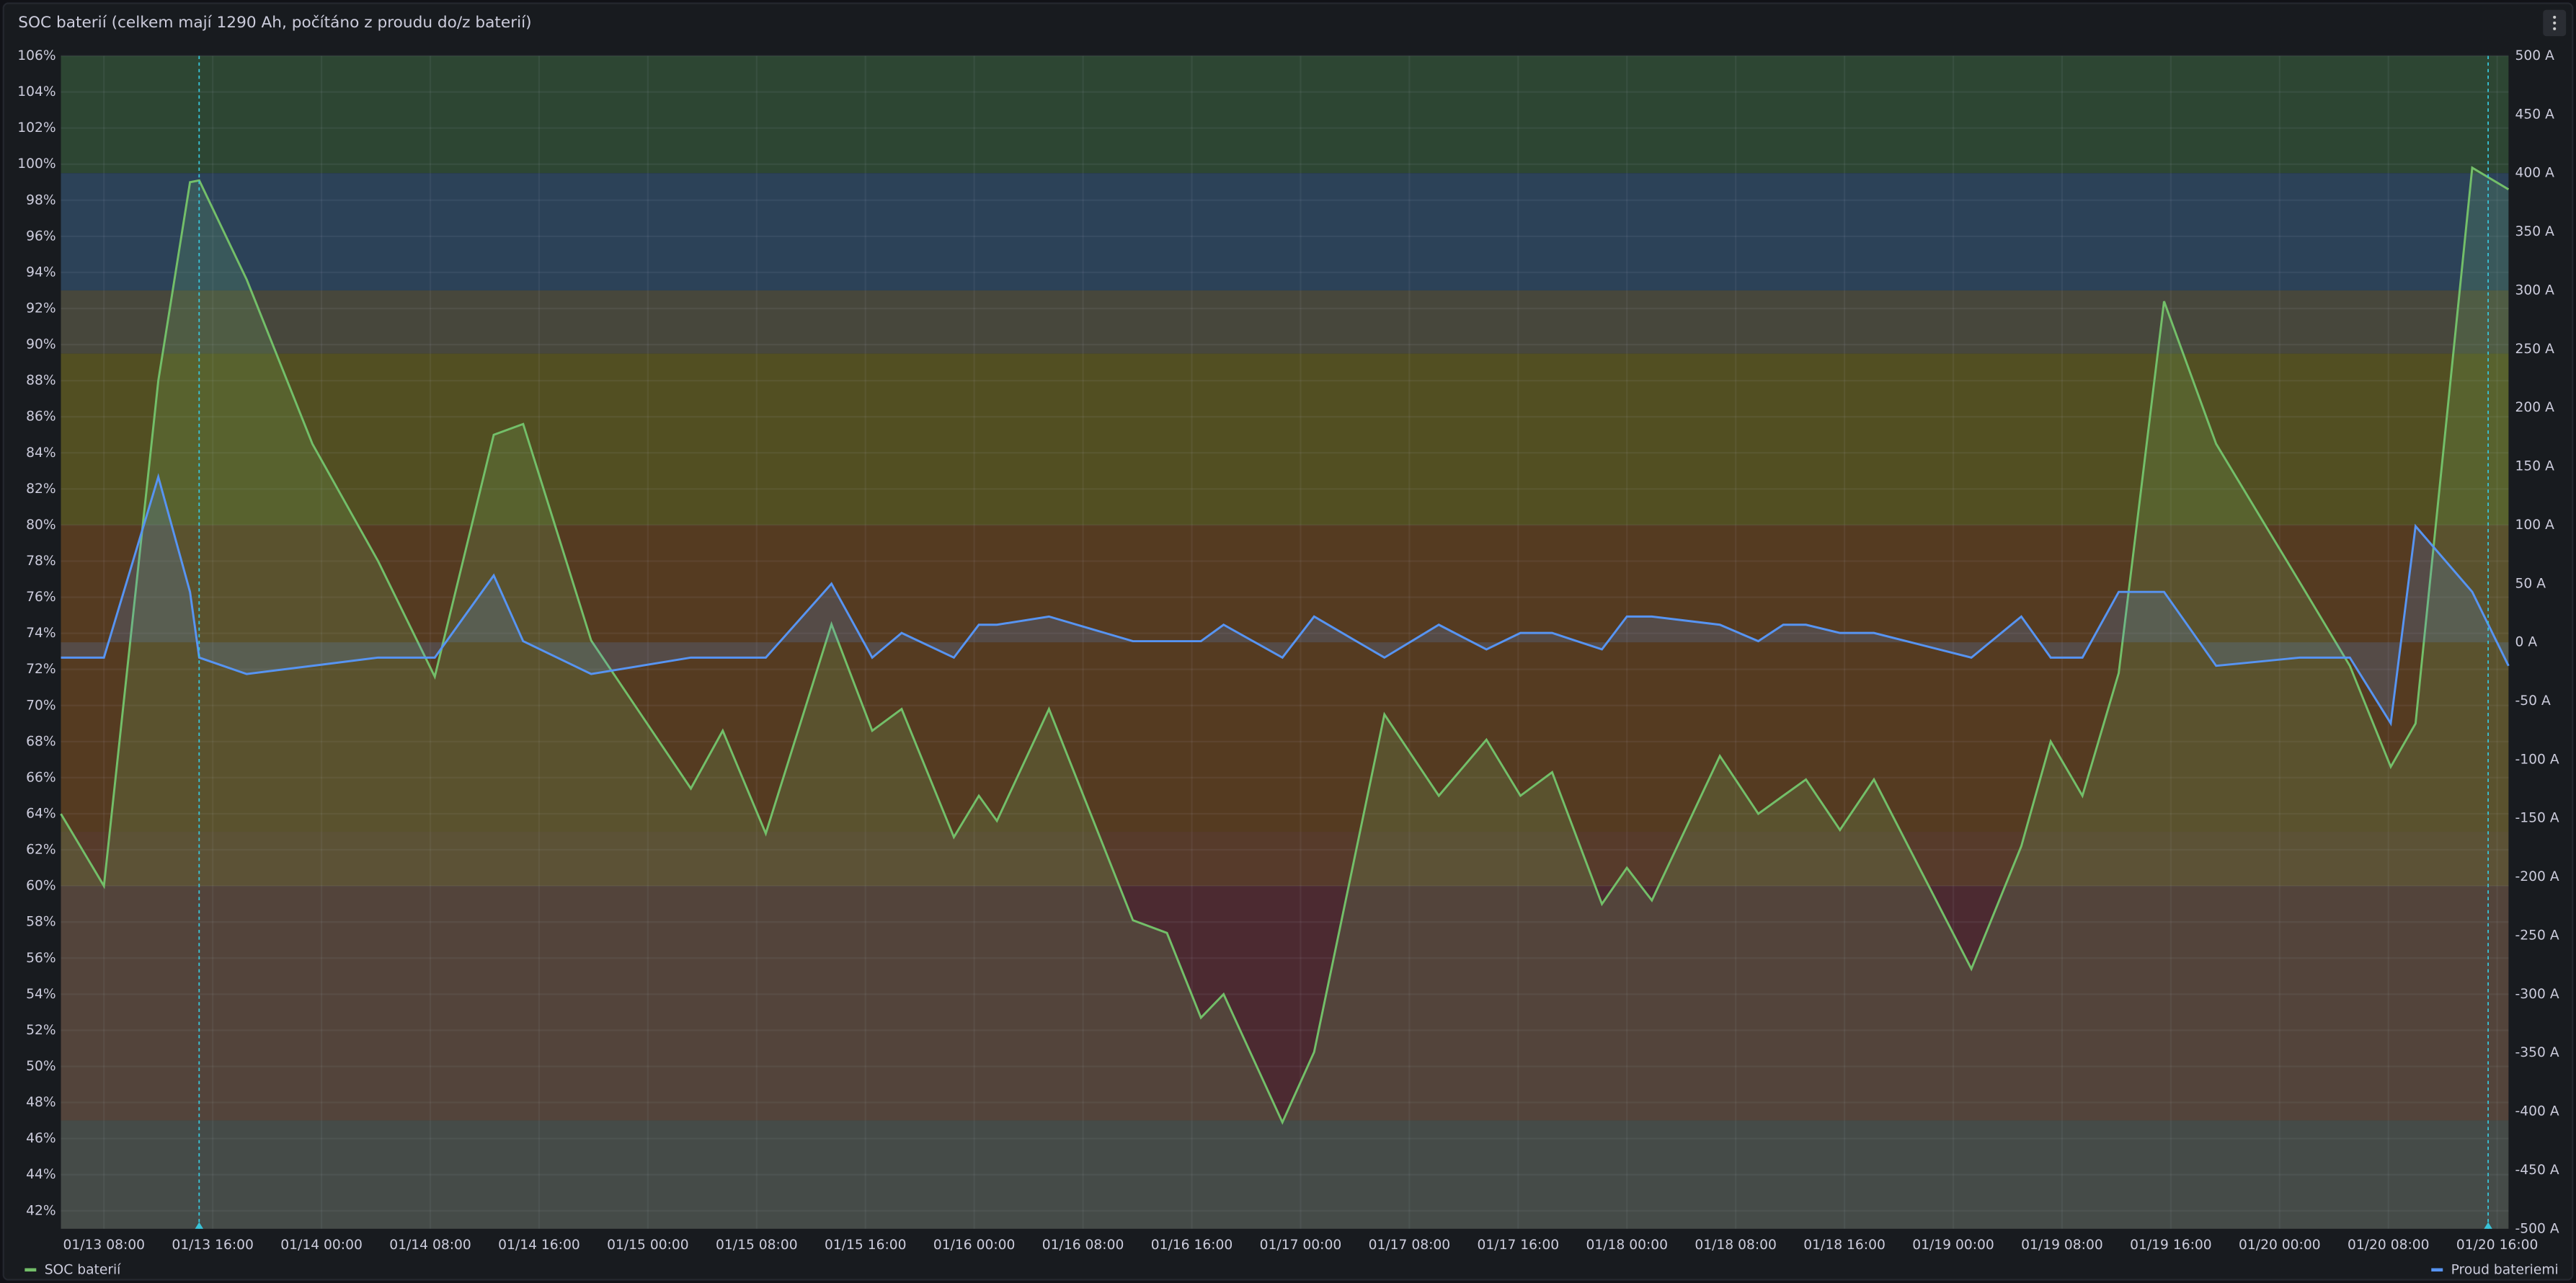 The width and height of the screenshot is (2576, 1283). What do you see at coordinates (41, 777) in the screenshot?
I see `y-tick-label: 66%` at bounding box center [41, 777].